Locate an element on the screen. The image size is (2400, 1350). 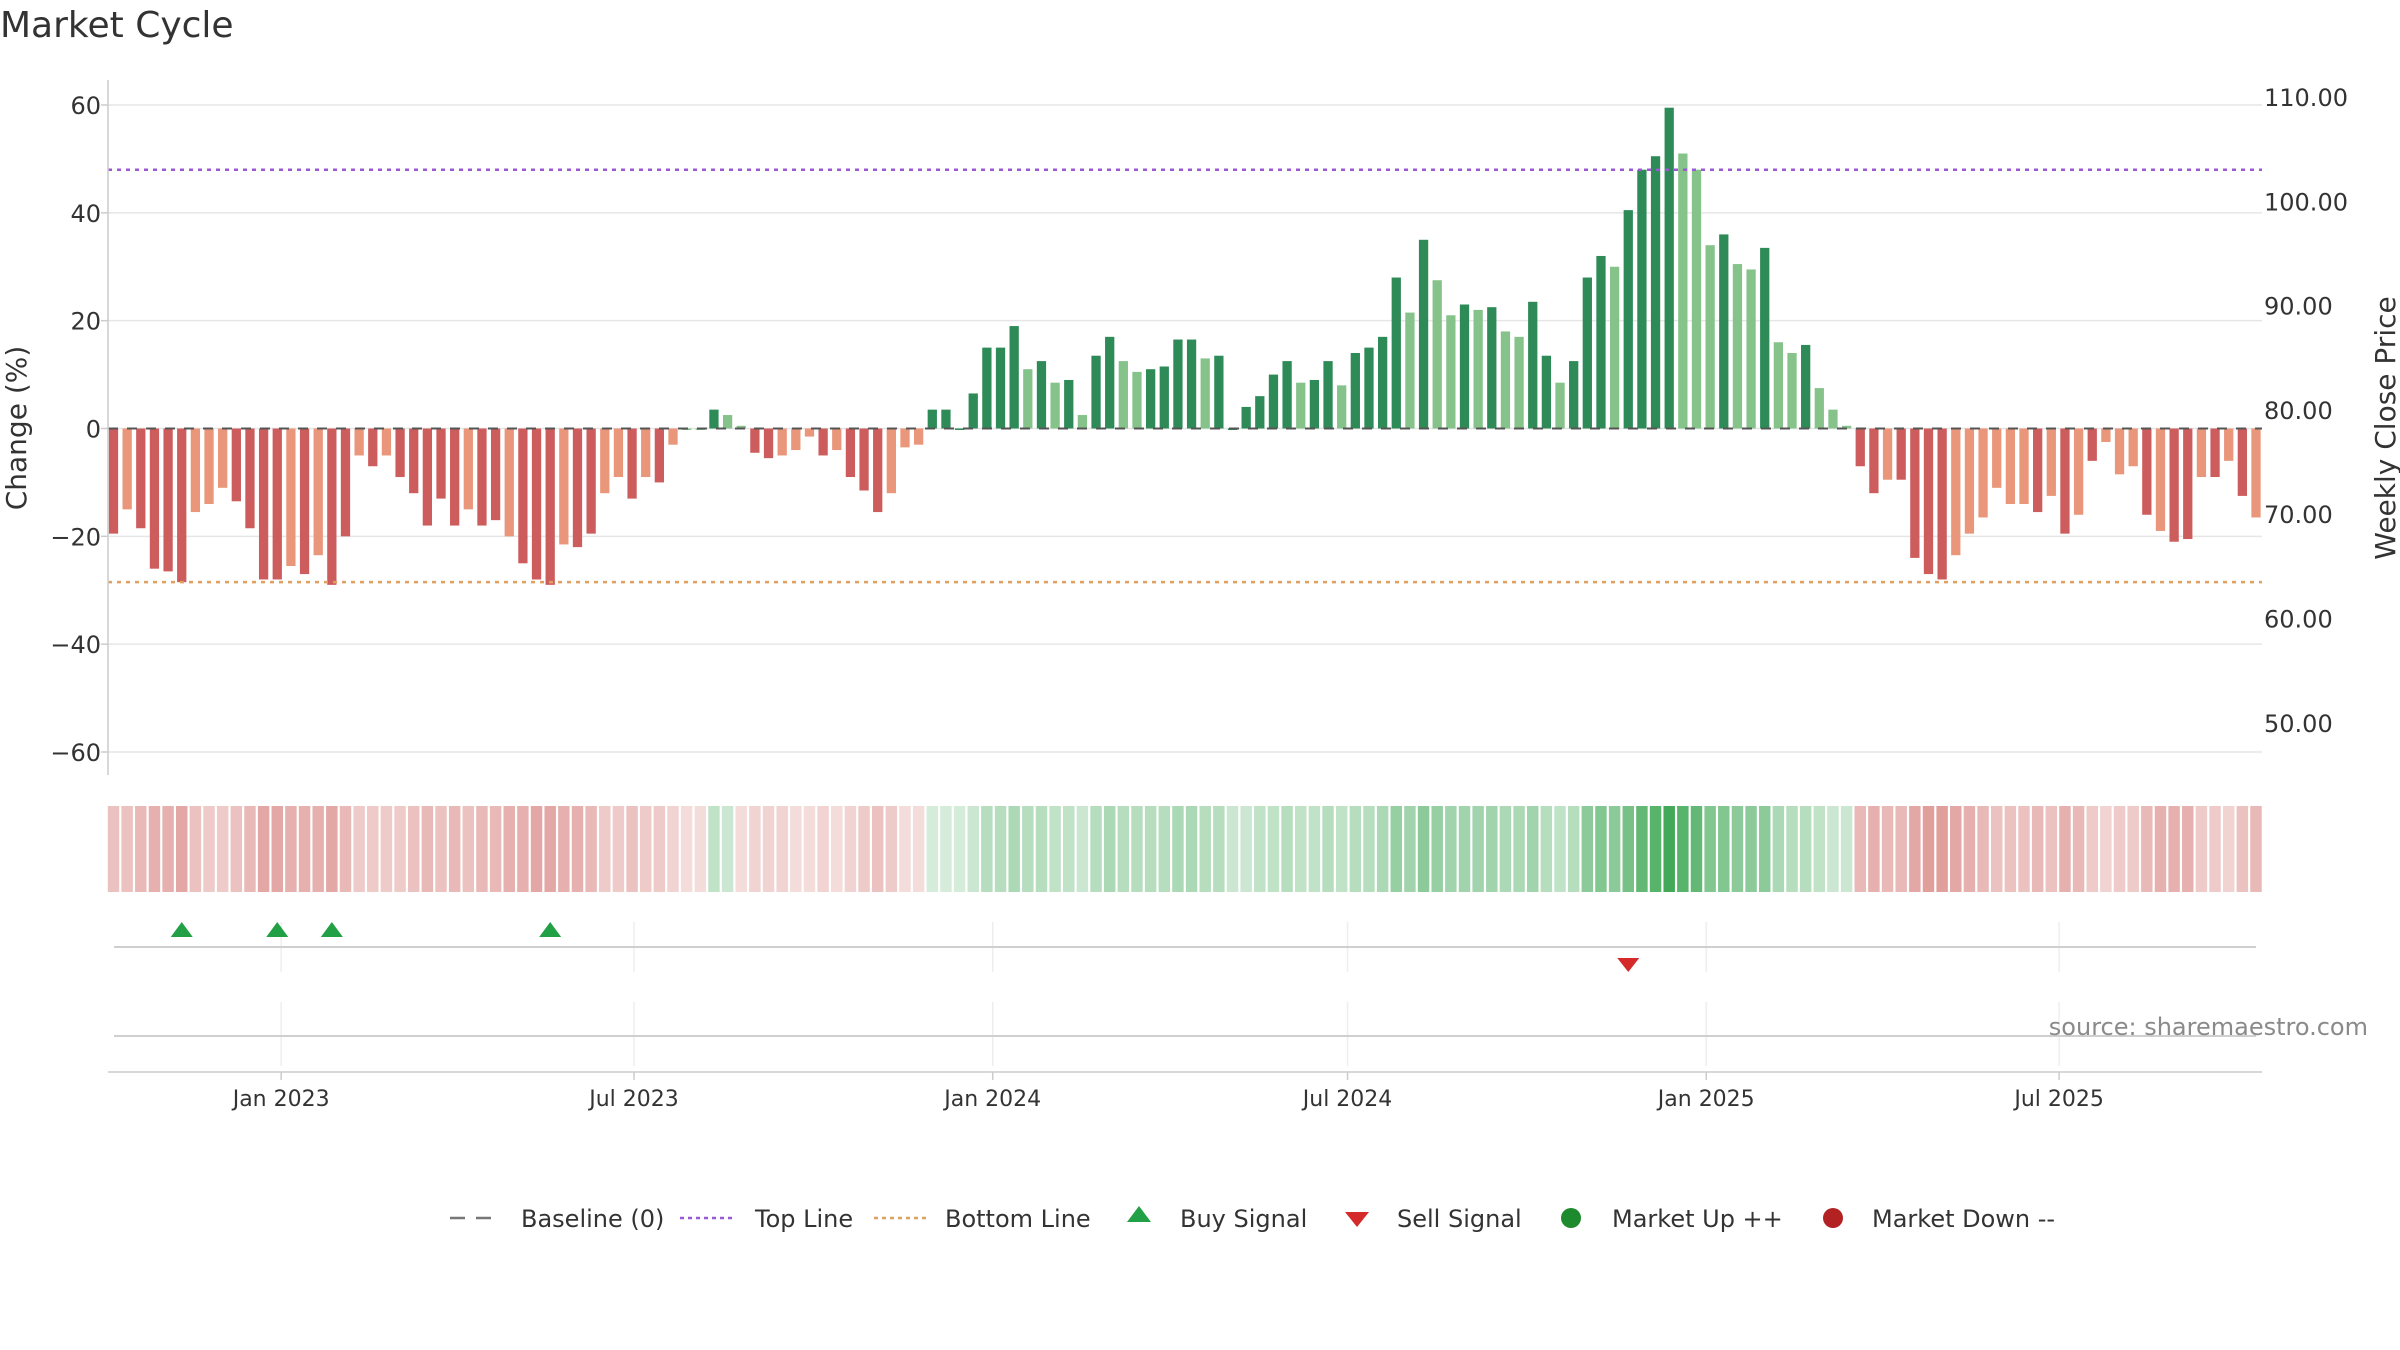
sell-signal-marker is located at coordinates (1628, 965).